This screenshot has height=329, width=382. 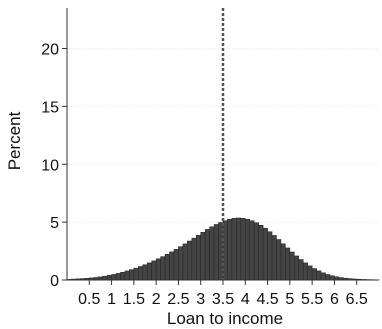 What do you see at coordinates (54, 281) in the screenshot?
I see `y-tick-label: 0` at bounding box center [54, 281].